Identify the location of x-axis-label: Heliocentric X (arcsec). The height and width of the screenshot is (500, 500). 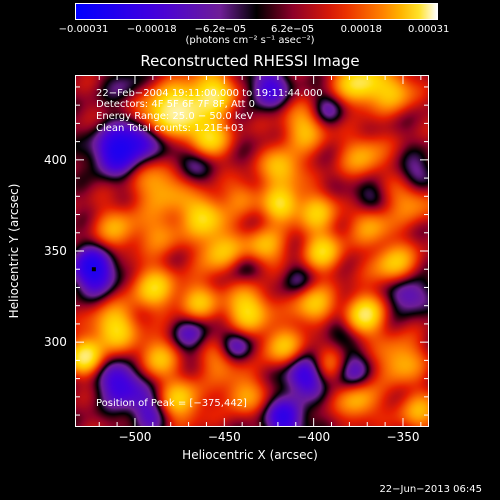
(250, 455).